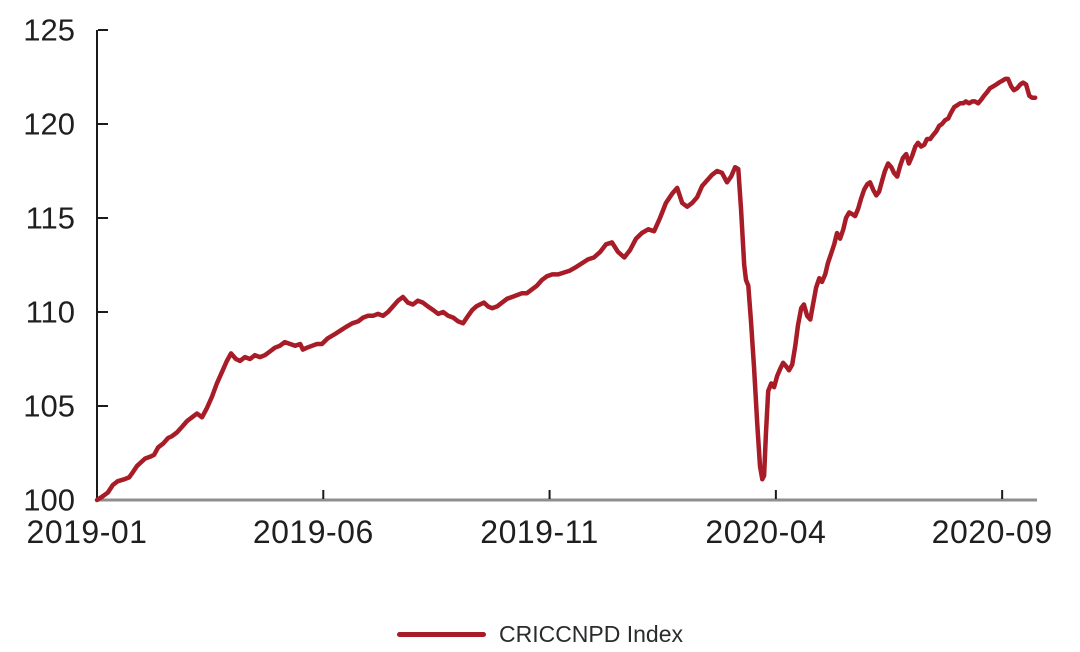 The image size is (1080, 652). Describe the element at coordinates (87, 532) in the screenshot. I see `x-tick-label: 2019-01` at that location.